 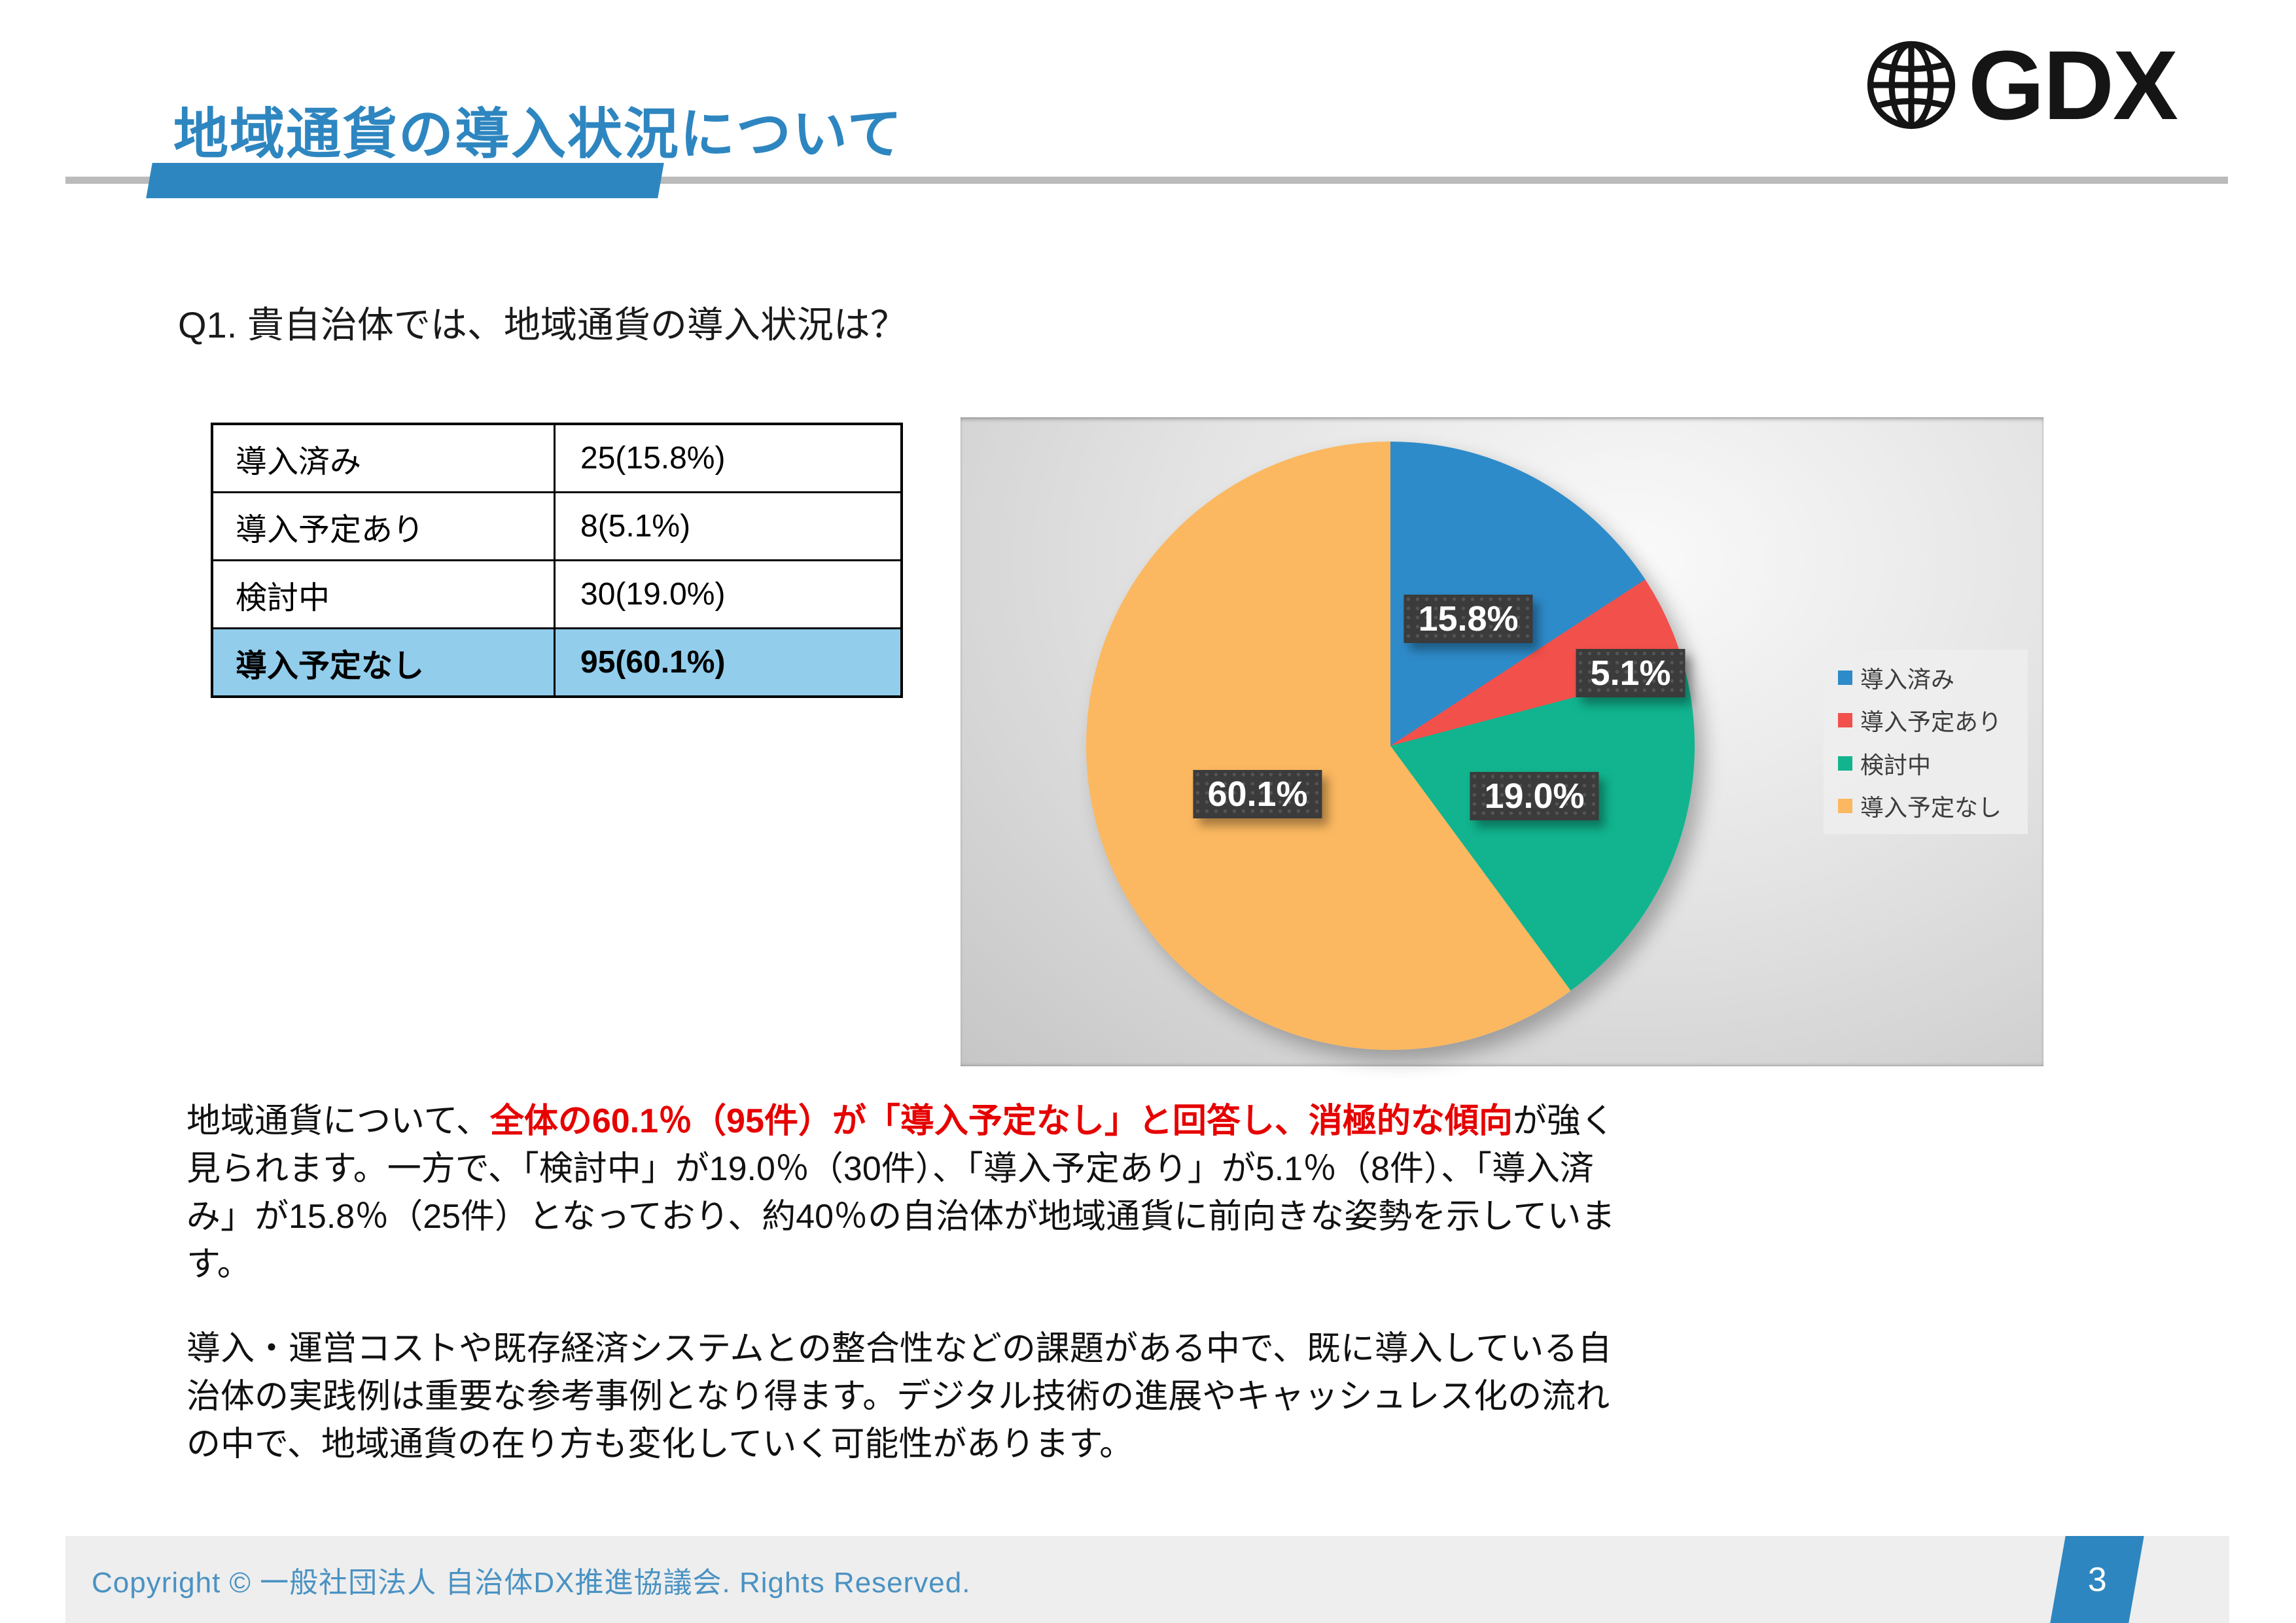 I want to click on logo-text: GDX, so click(x=2073, y=85).